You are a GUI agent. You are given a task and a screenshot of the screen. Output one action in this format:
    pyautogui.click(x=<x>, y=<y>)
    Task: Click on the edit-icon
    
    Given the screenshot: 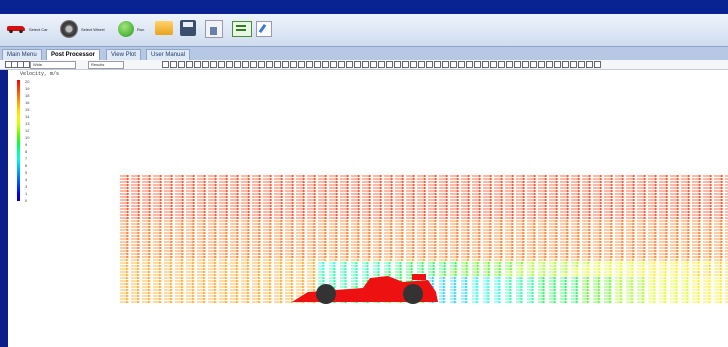 What is the action you would take?
    pyautogui.click(x=264, y=29)
    